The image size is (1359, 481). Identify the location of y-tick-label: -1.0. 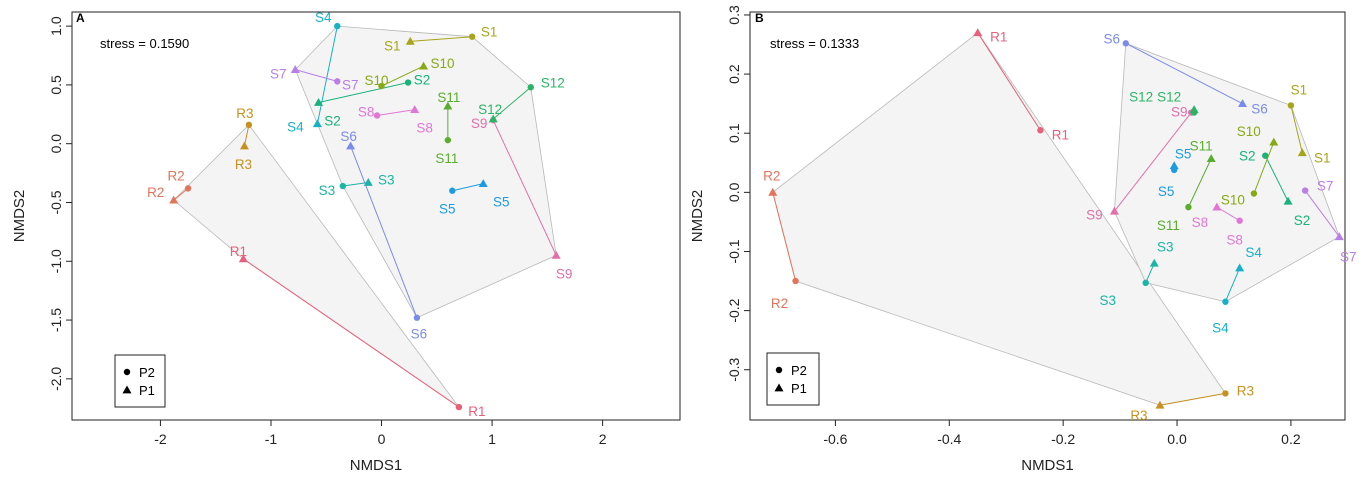
(56, 261).